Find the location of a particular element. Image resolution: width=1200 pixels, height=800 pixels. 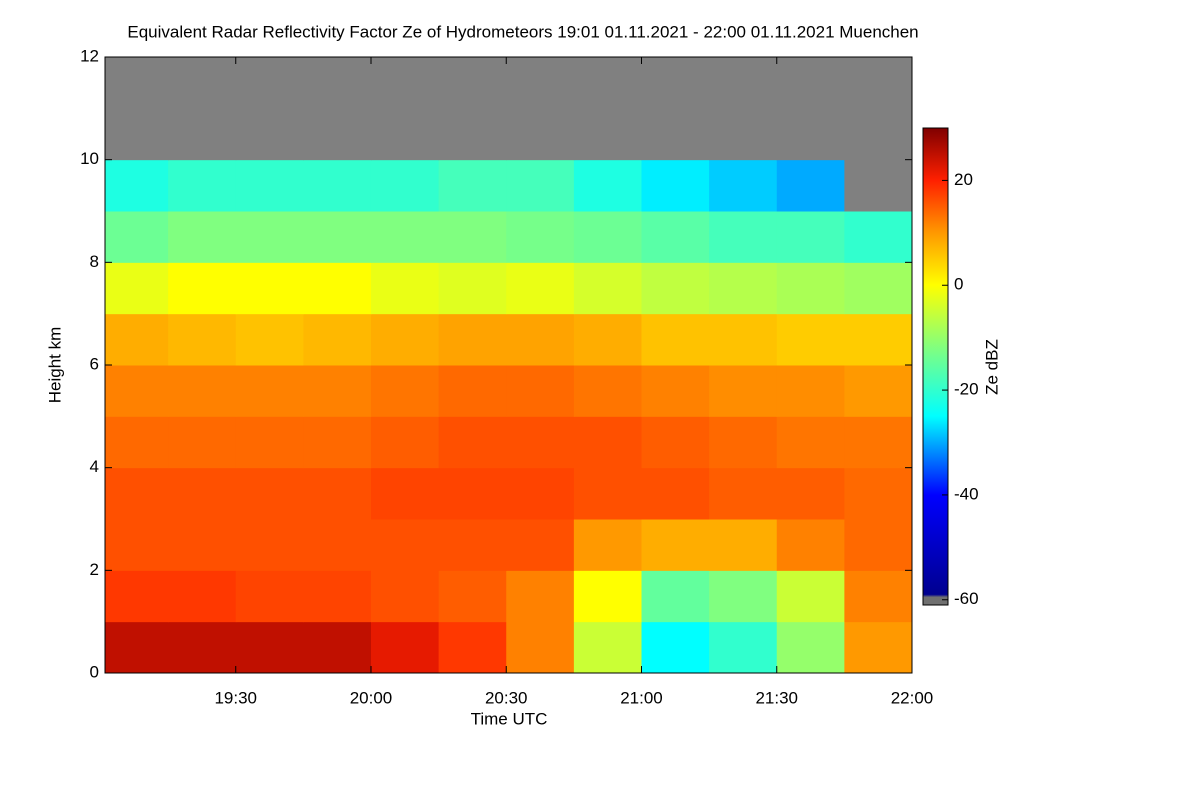

colorbar is located at coordinates (935, 366).